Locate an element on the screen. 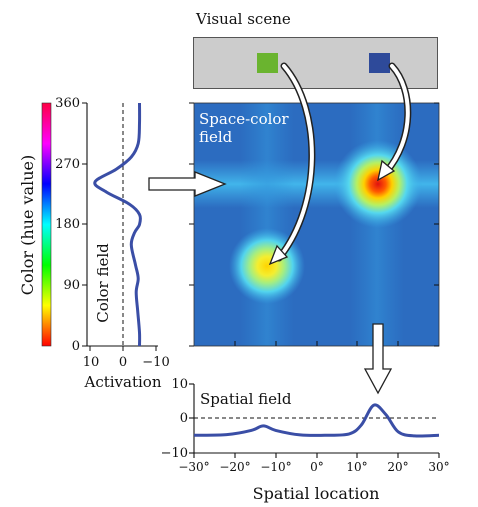 The width and height of the screenshot is (478, 507). spatial-xtick-20: 20° is located at coordinates (397, 467).